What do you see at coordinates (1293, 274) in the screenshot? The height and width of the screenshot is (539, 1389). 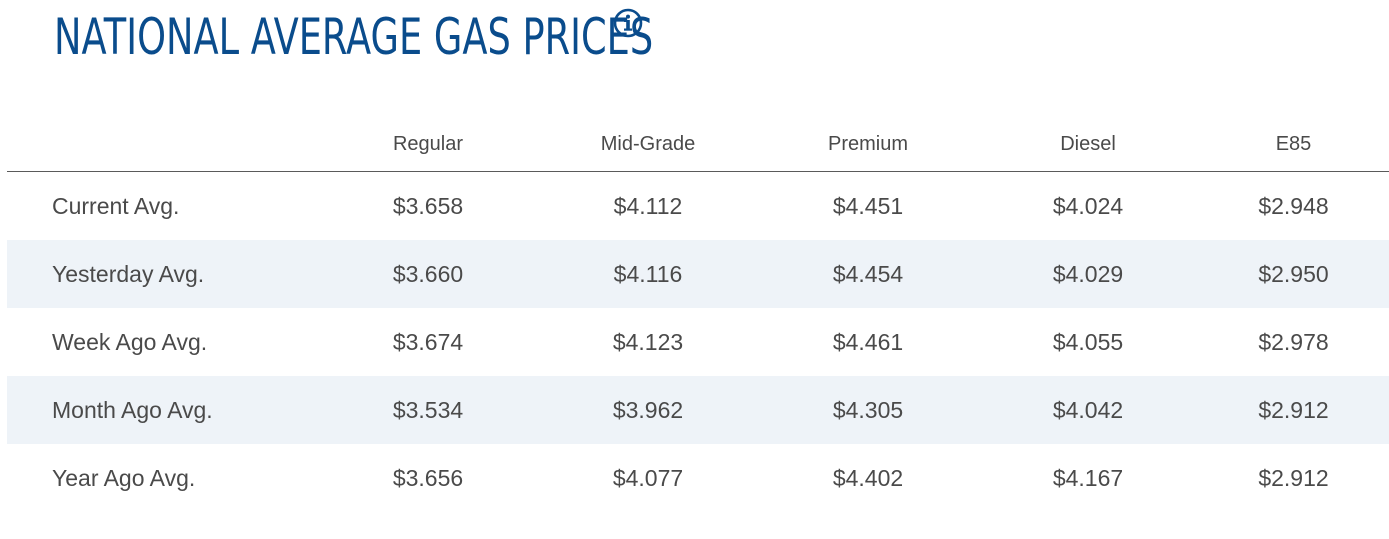 I see `price-e85: $2.950` at bounding box center [1293, 274].